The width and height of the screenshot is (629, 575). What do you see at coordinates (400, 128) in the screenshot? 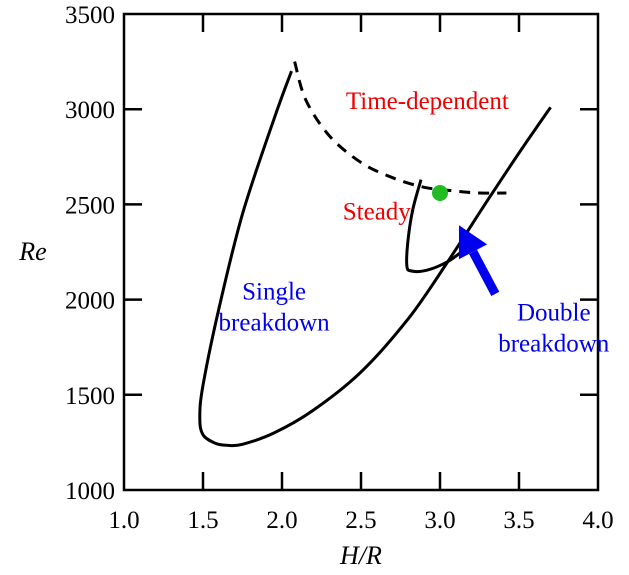
I see `curve-dashed` at bounding box center [400, 128].